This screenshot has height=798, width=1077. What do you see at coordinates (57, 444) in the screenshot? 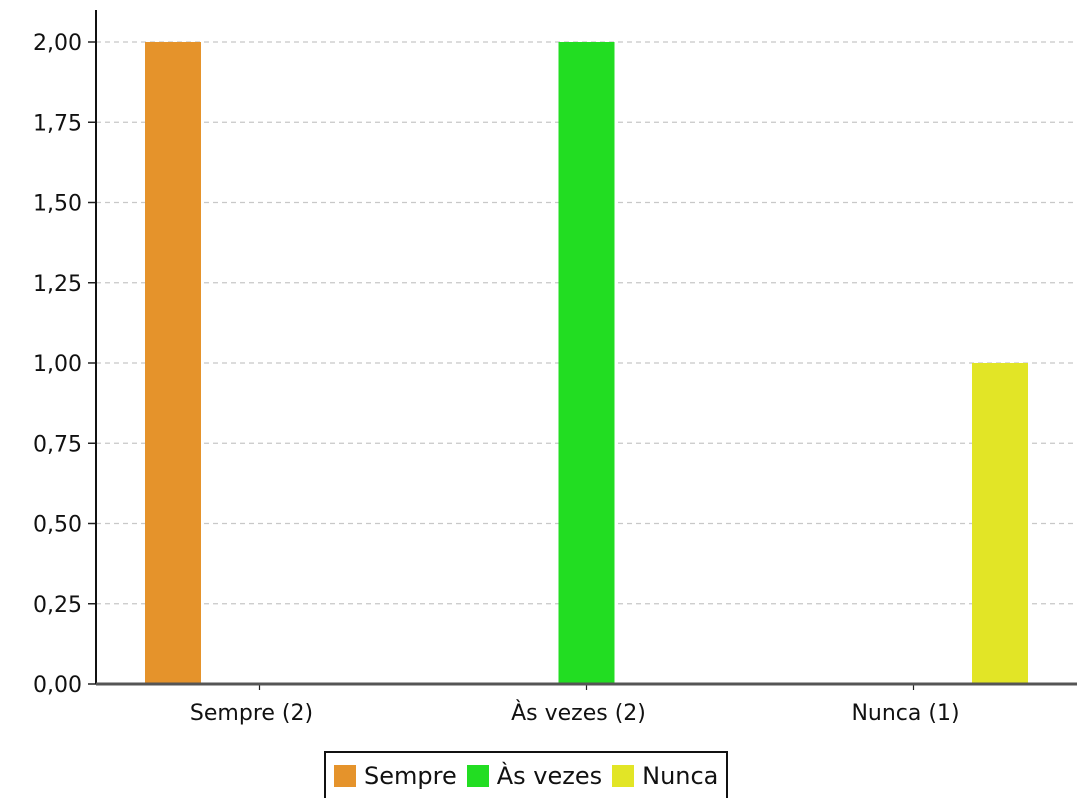
I see `y-tick-label: 0,75` at bounding box center [57, 444].